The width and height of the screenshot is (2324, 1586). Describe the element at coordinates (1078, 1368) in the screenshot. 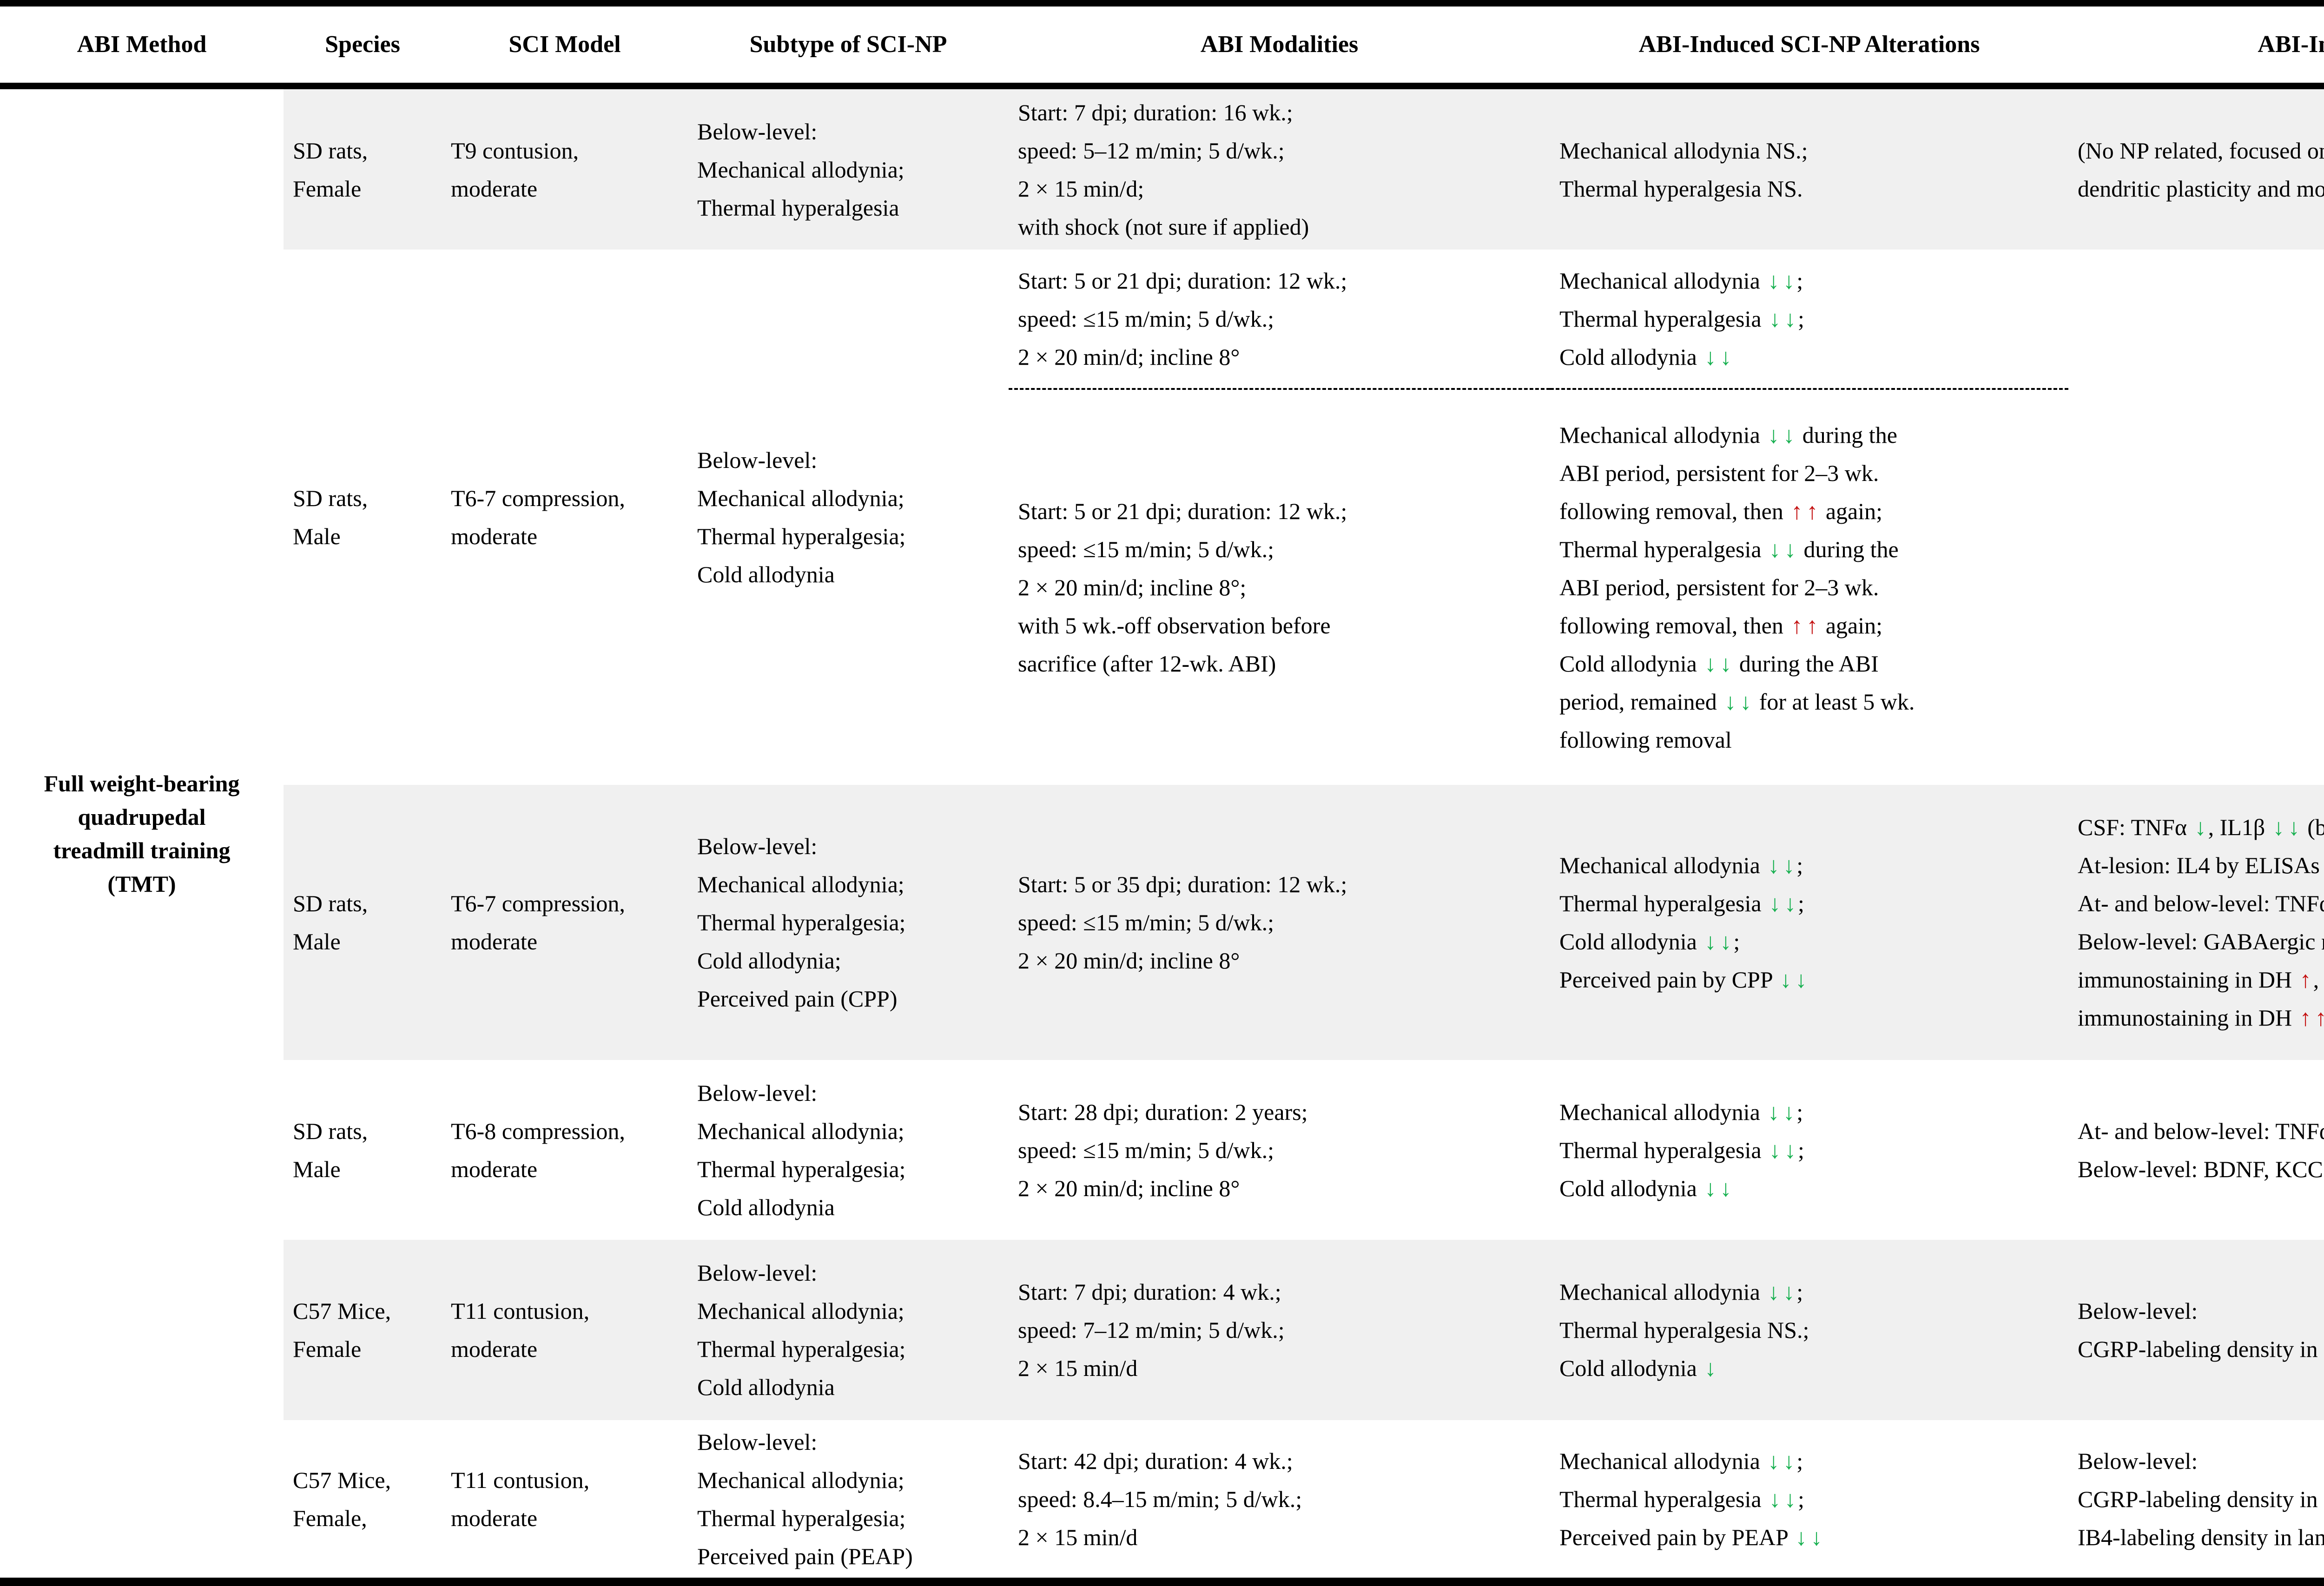

I see `text-line: 2 × 15 min/d` at that location.